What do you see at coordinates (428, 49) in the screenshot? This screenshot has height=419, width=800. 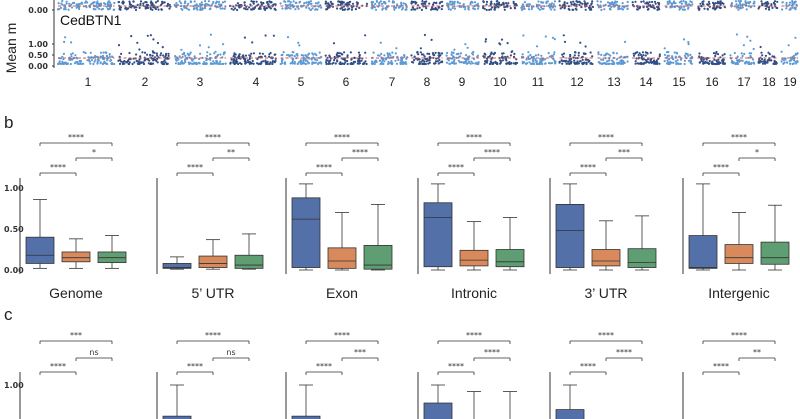 I see `manhattan-bottom-track` at bounding box center [428, 49].